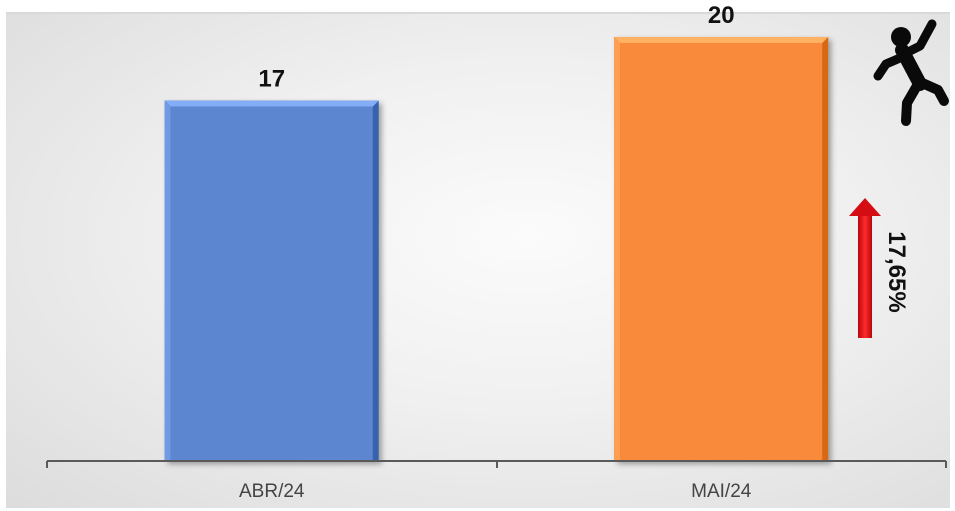  Describe the element at coordinates (495, 491) in the screenshot. I see `x-tick-labels: ABR/24 MAI/24` at that location.